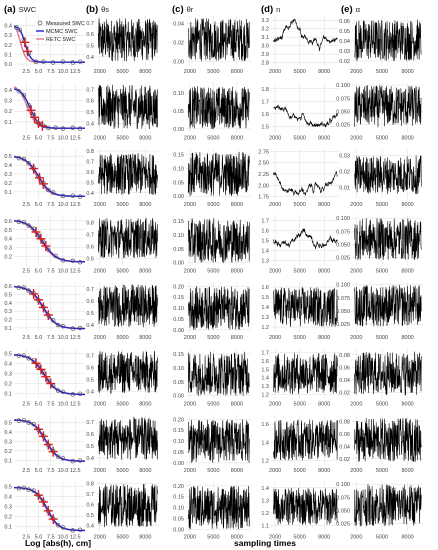  I want to click on trace-panel-r8-c2: 0.00 0.05 0.10 0.15 0.20 2000 5000 8000, so click(212, 511).